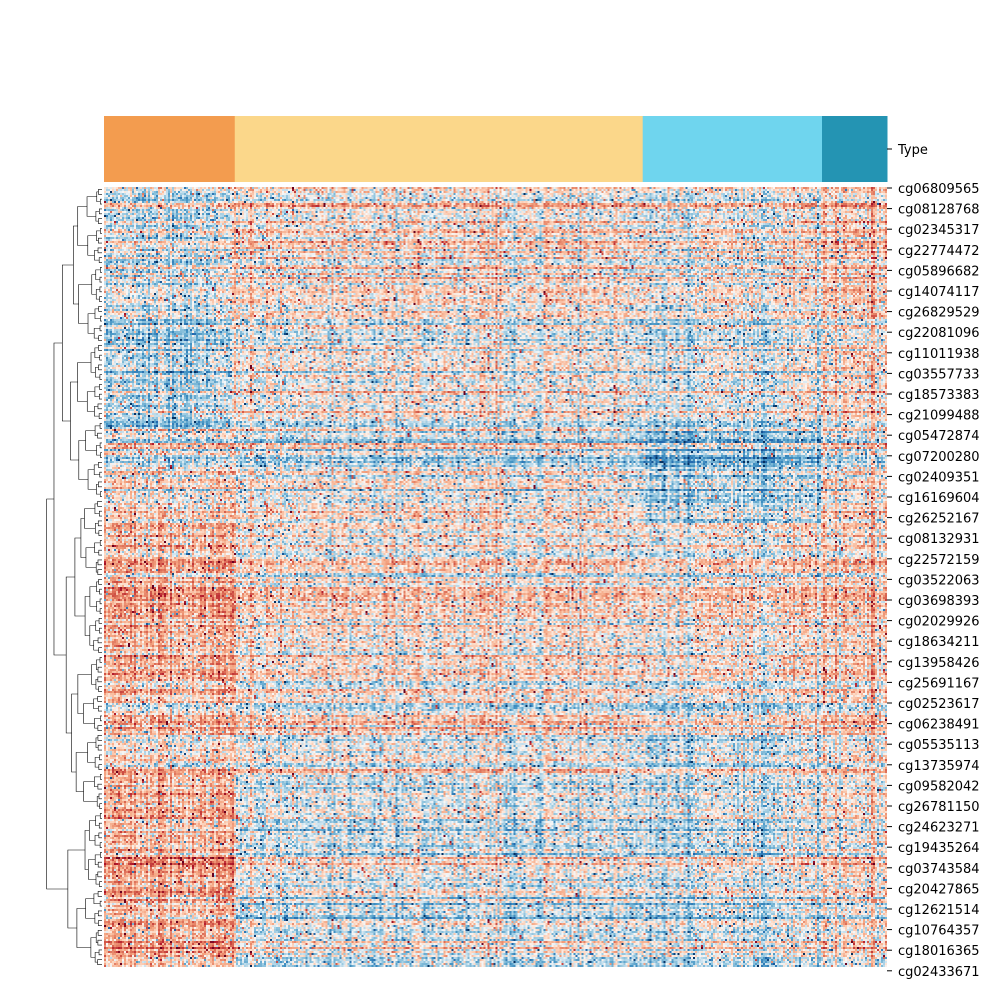 The height and width of the screenshot is (1000, 1000). I want to click on row-tick-label: cg20427865, so click(939, 889).